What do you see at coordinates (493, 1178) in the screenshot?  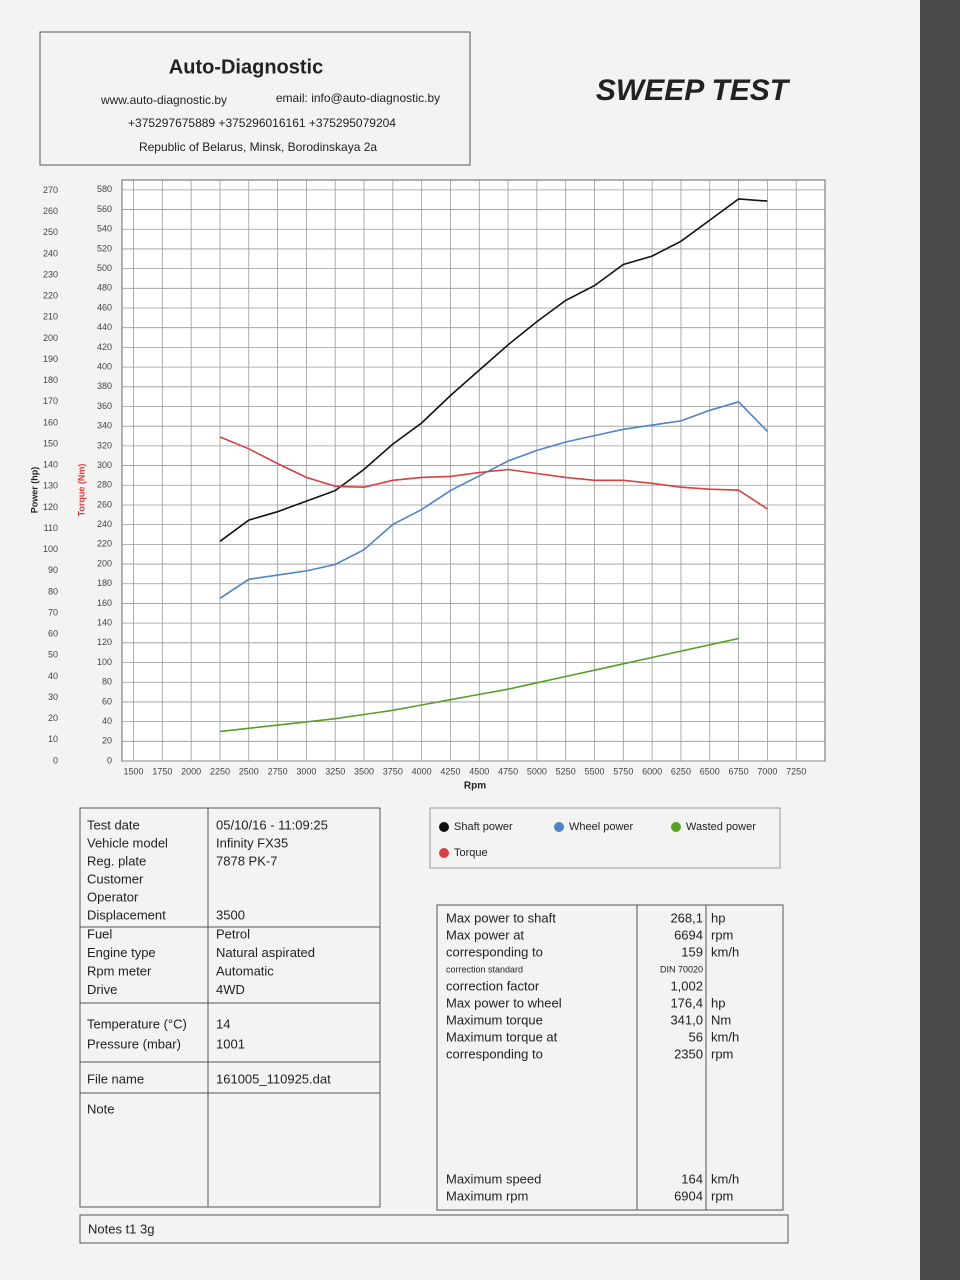 I see `result-label: Maximum speed` at bounding box center [493, 1178].